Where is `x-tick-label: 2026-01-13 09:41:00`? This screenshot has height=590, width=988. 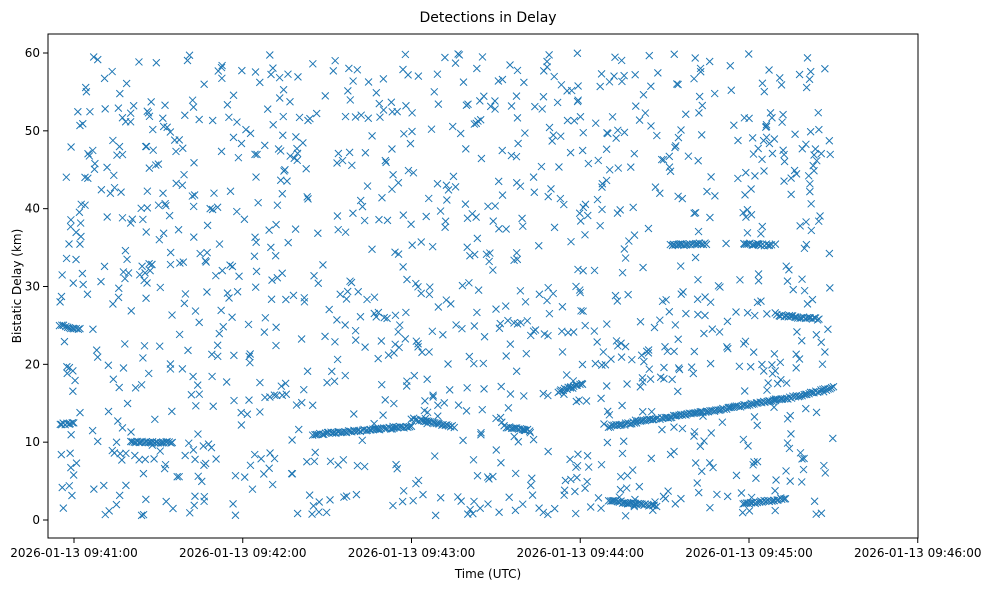 x-tick-label: 2026-01-13 09:41:00 is located at coordinates (73, 553).